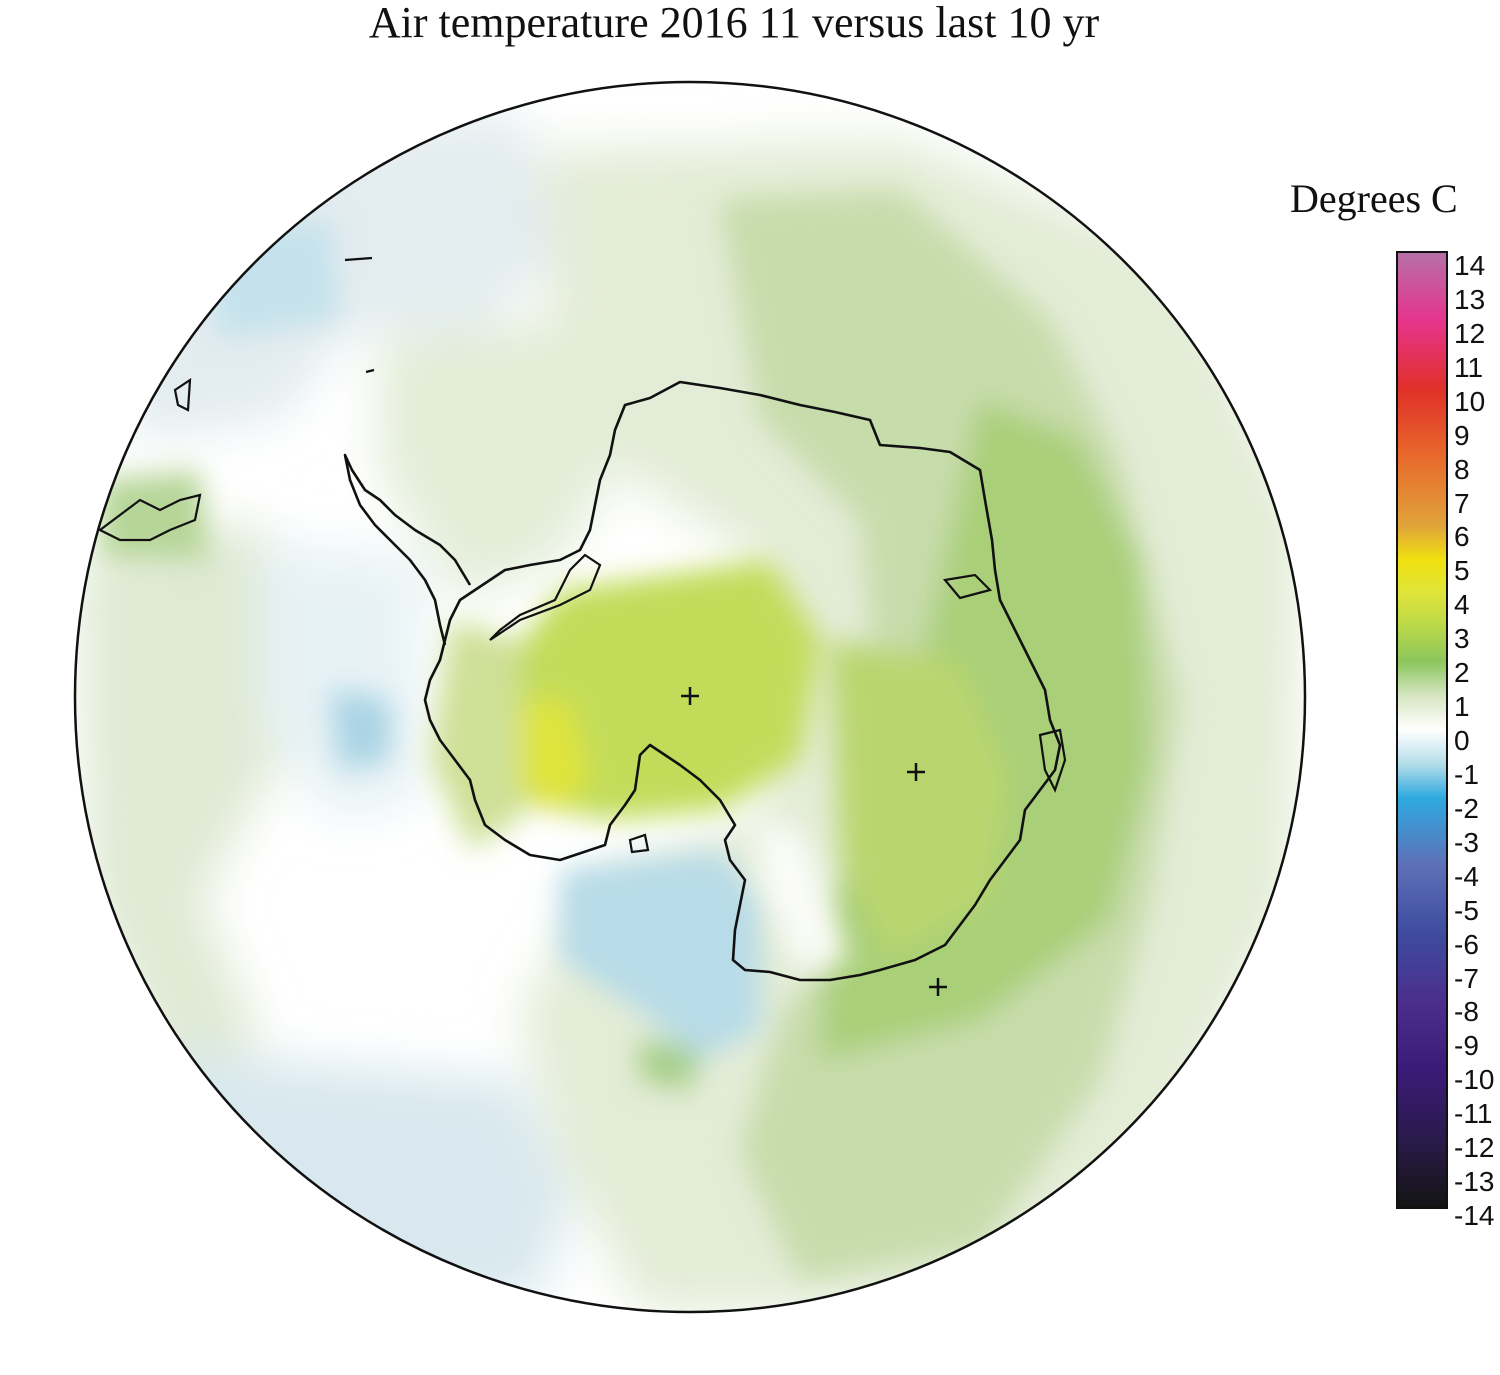  What do you see at coordinates (1462, 571) in the screenshot?
I see `legend-tick-label: 5` at bounding box center [1462, 571].